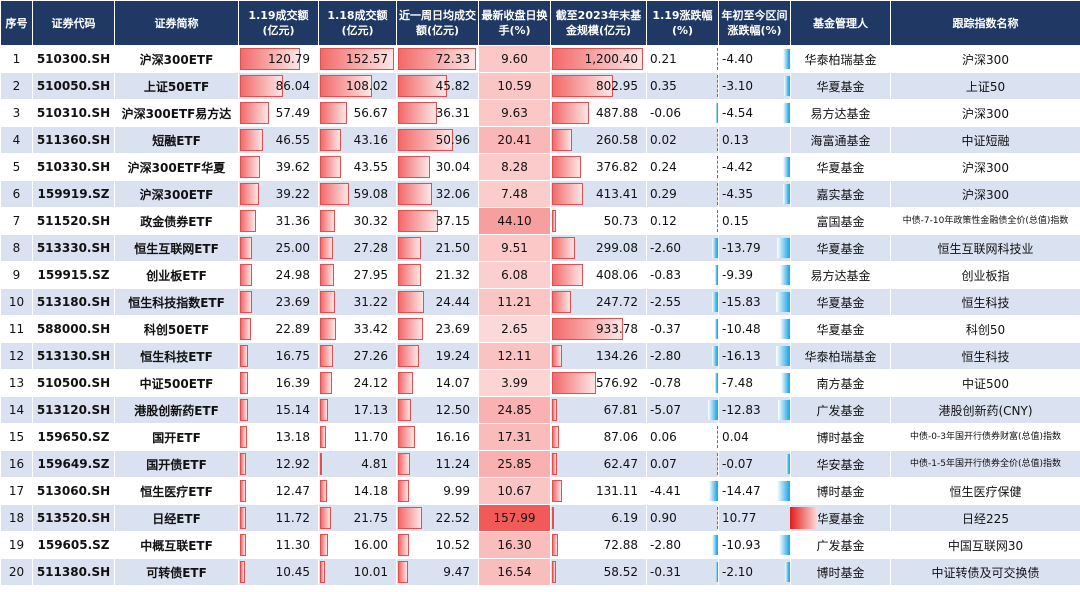 This screenshot has width=1080, height=592. What do you see at coordinates (624, 518) in the screenshot?
I see `cell-value: 6.19` at bounding box center [624, 518].